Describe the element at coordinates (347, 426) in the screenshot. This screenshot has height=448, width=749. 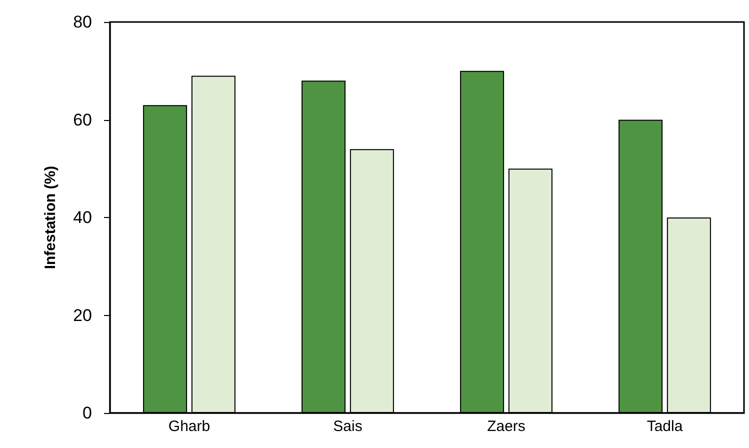
I see `x-tick-label: Sais` at that location.